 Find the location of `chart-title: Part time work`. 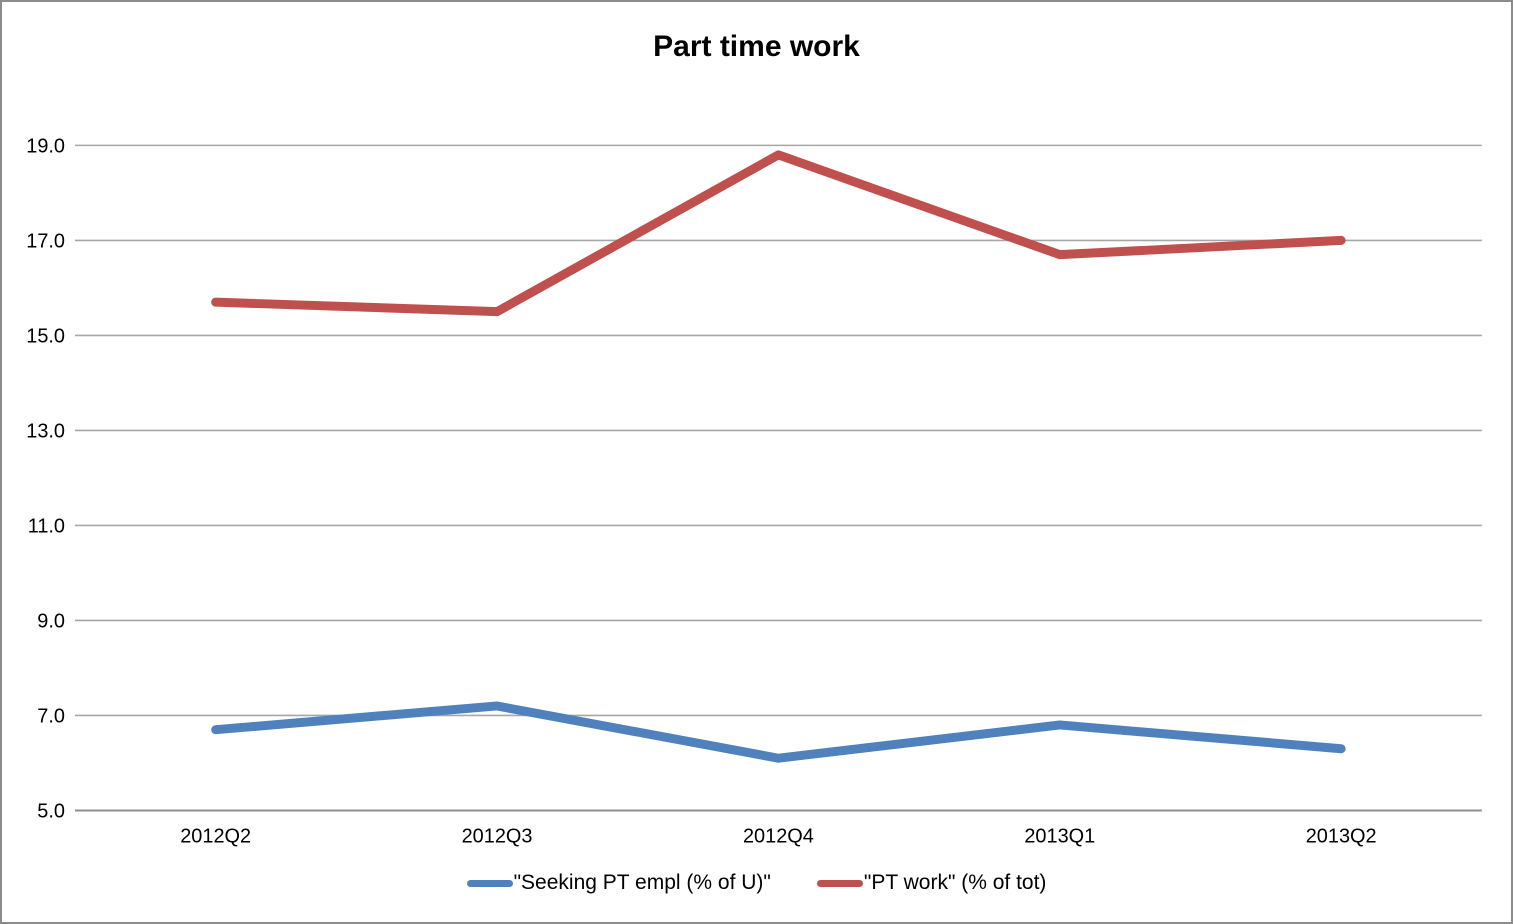

chart-title: Part time work is located at coordinates (756, 46).